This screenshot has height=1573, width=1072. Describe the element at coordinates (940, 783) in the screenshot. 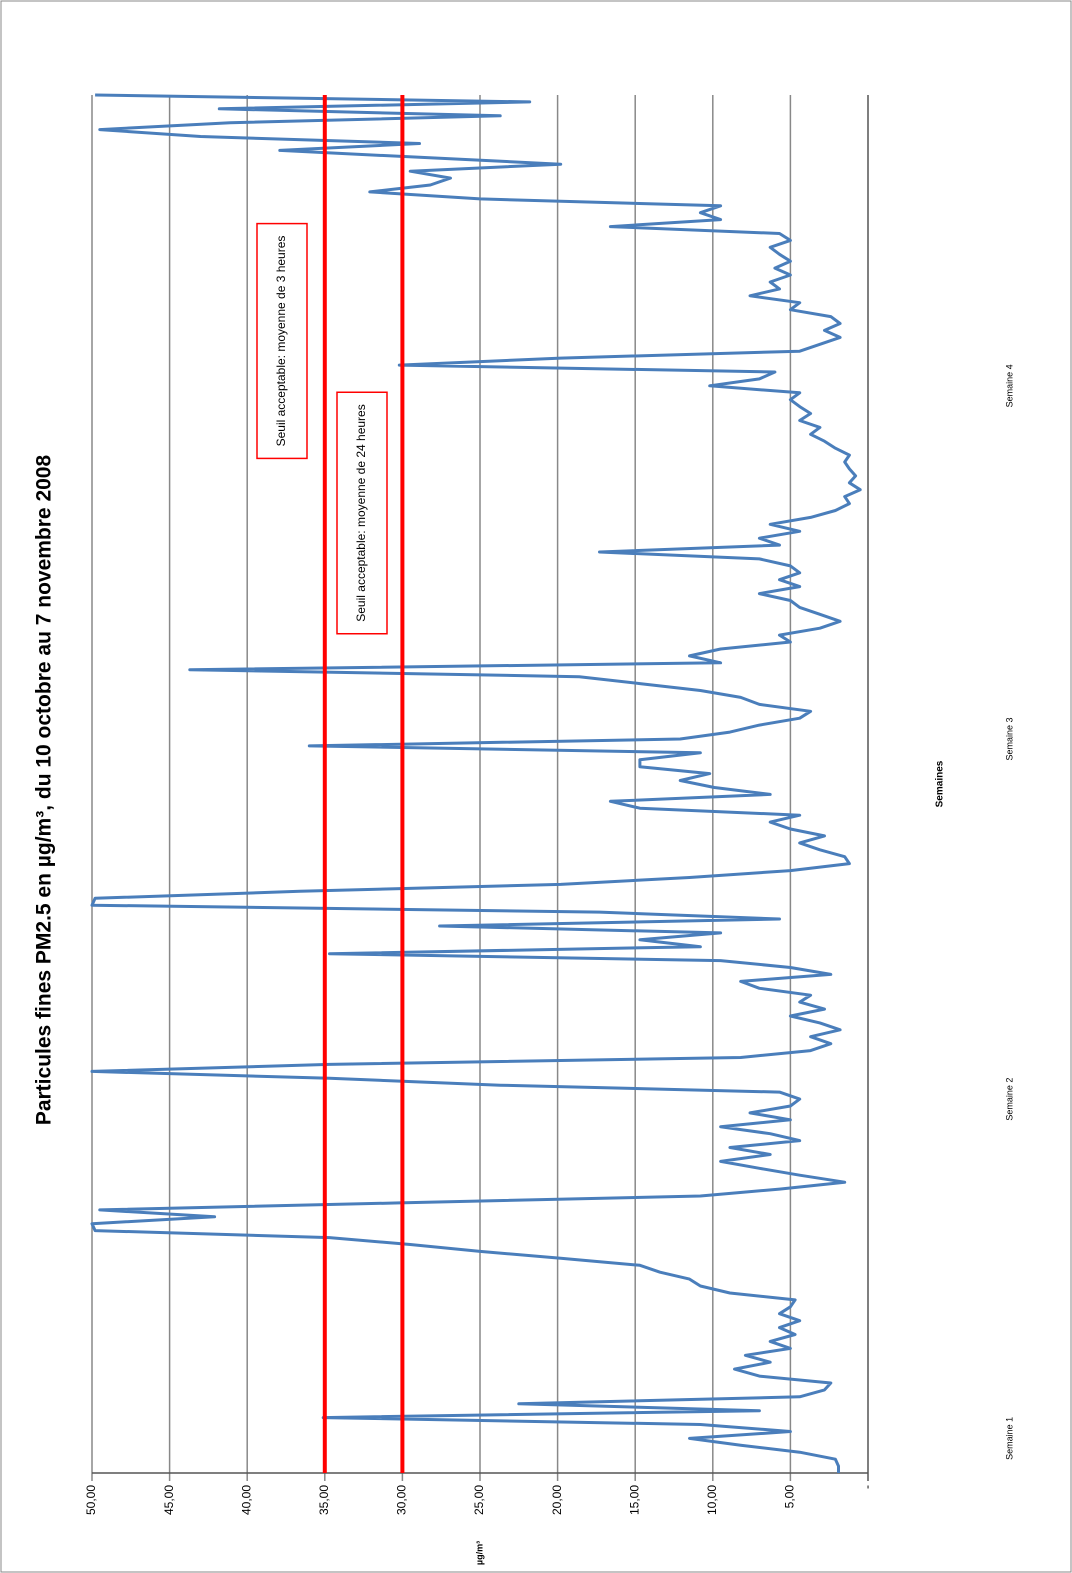

I see `x-axis-title: Semaines` at that location.